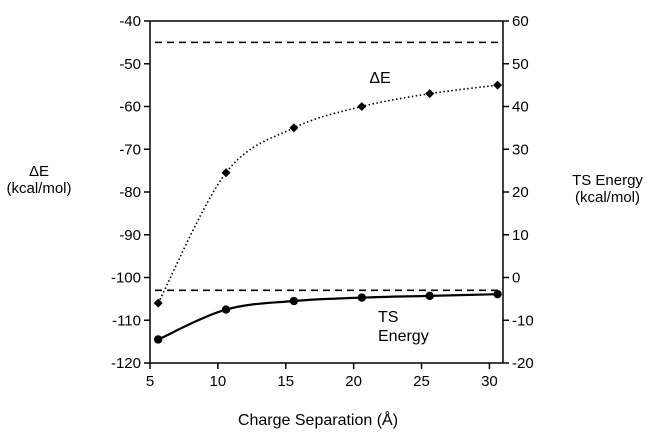 This screenshot has width=655, height=441. Describe the element at coordinates (130, 149) in the screenshot. I see `y-left-tick-label: -70` at that location.